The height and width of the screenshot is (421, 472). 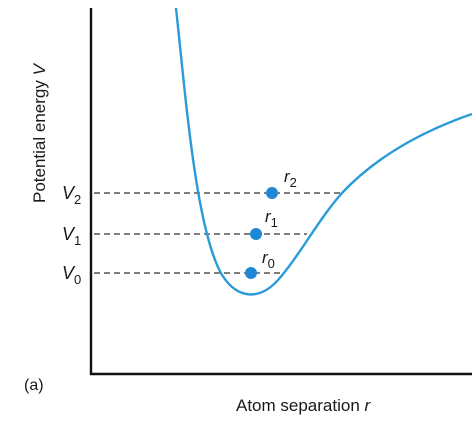 What do you see at coordinates (304, 405) in the screenshot?
I see `x-axis-title: Atom separation r` at bounding box center [304, 405].